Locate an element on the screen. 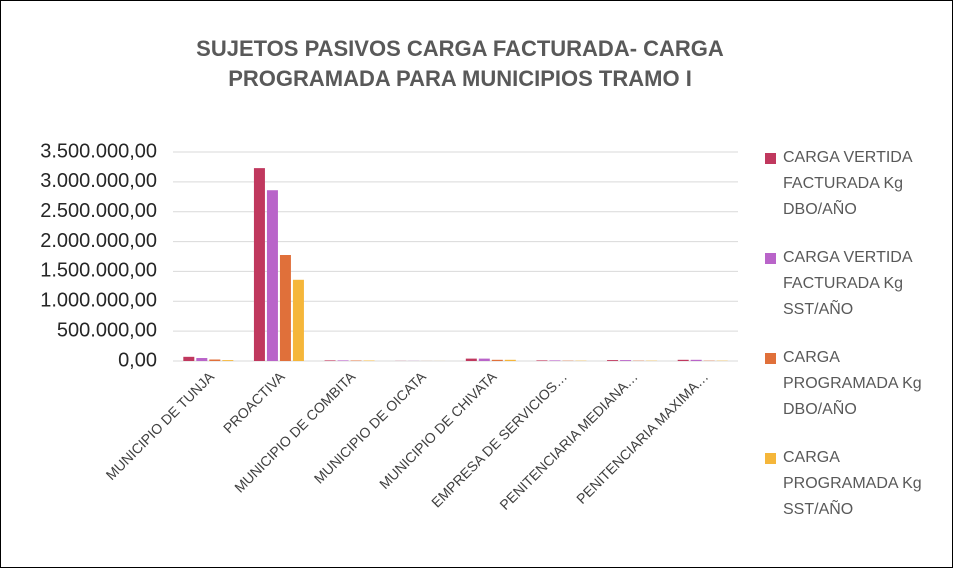 The image size is (953, 568). legend-item: CARGA VERTIDA FACTURADA Kg DBO/AÑO is located at coordinates (855, 184).